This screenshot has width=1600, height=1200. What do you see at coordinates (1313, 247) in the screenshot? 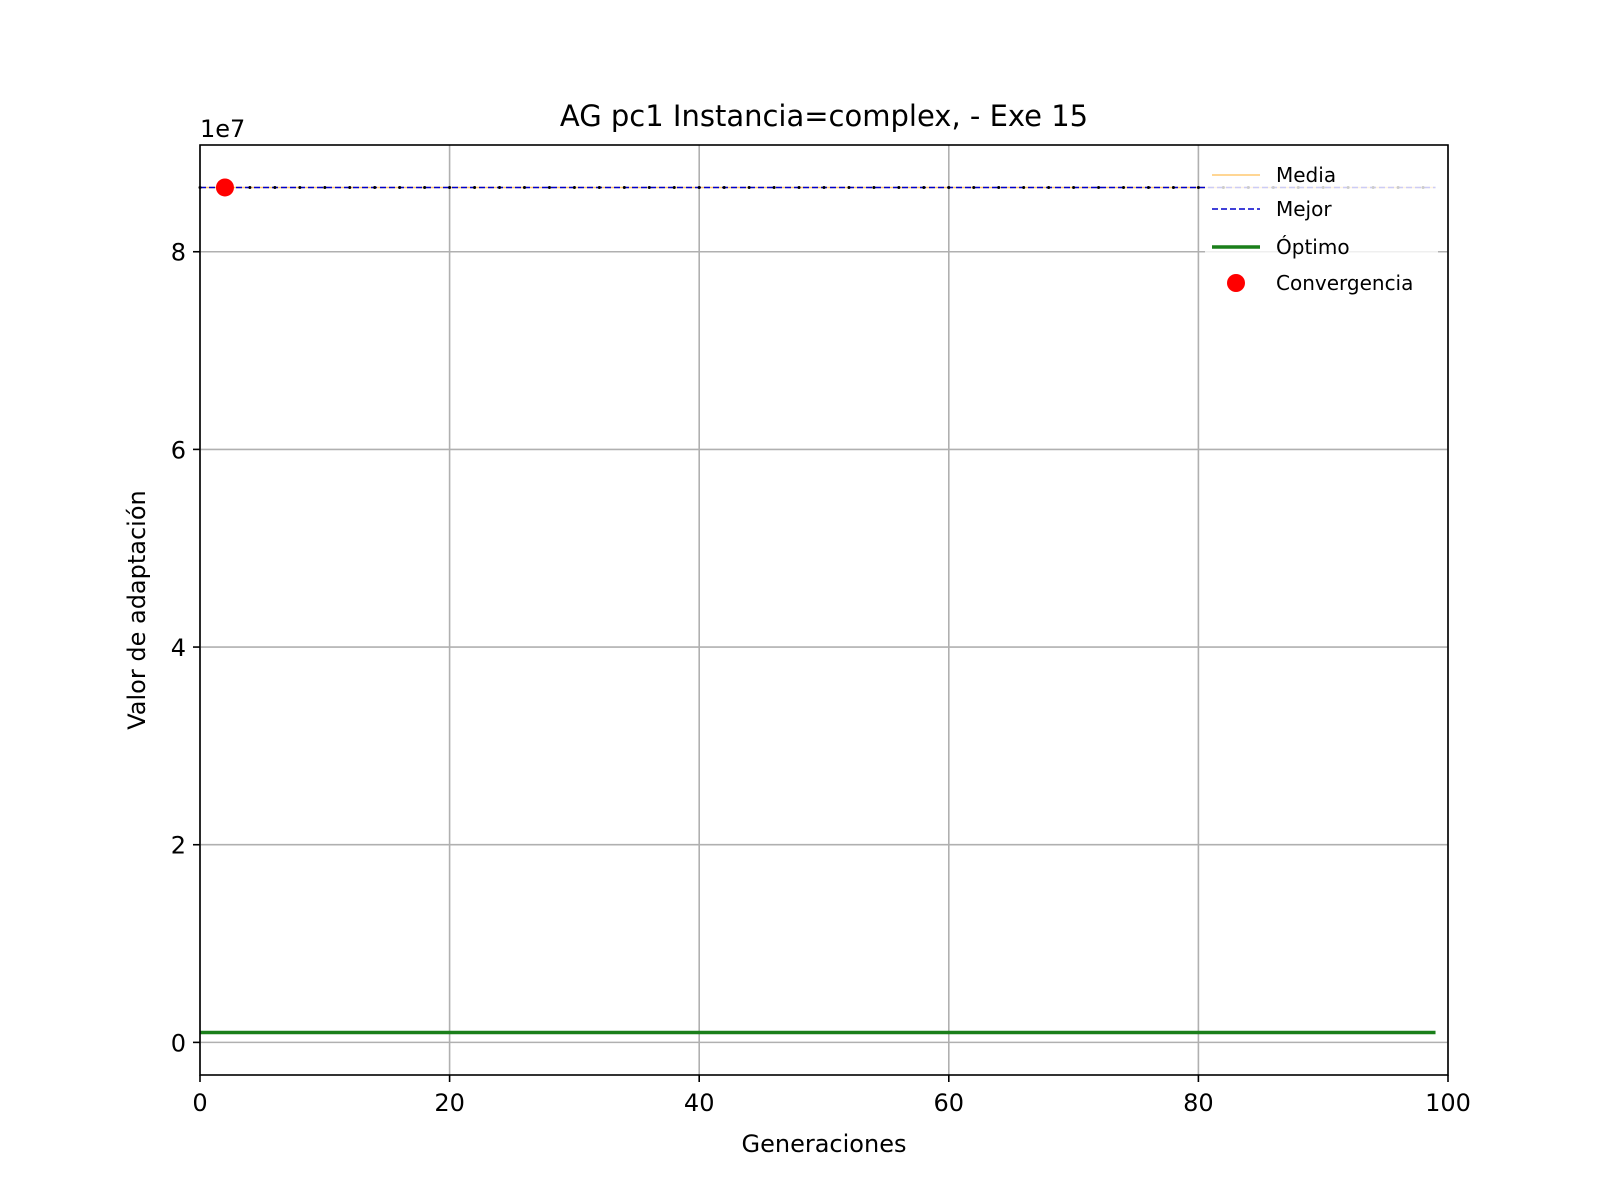
I see `legend-label: Óptimo` at bounding box center [1313, 247].